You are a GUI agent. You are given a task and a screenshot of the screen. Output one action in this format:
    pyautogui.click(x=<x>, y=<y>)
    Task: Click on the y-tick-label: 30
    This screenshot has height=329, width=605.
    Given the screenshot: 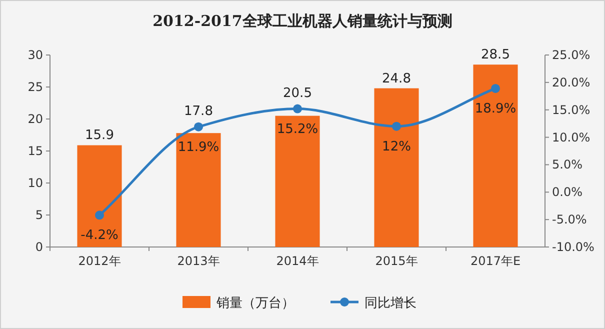 What is the action you would take?
    pyautogui.click(x=35, y=55)
    